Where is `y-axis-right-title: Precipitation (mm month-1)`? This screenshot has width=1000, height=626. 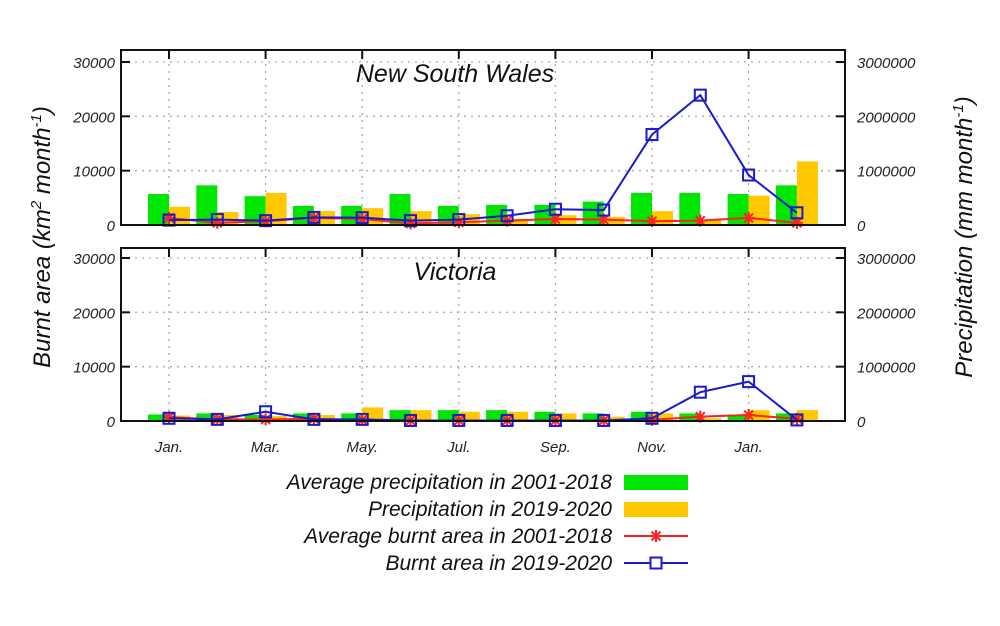 y-axis-right-title: Precipitation (mm month-1) is located at coordinates (964, 236).